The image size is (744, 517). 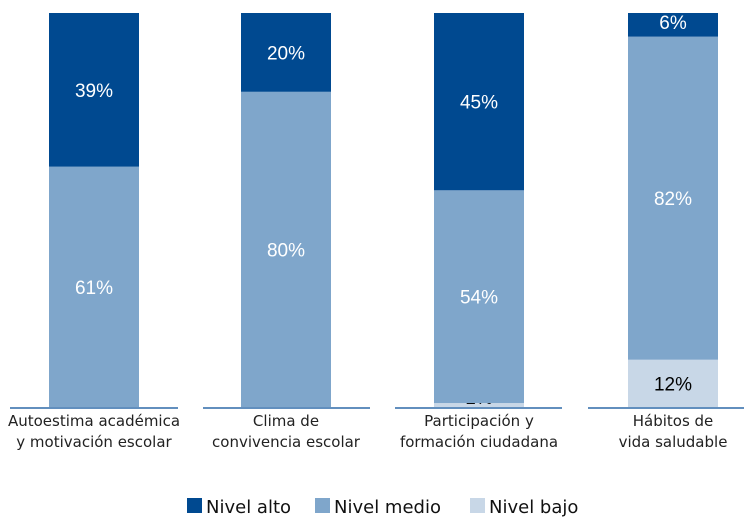 I want to click on legend-label-nivel-alto: Nivel alto, so click(x=248, y=507).